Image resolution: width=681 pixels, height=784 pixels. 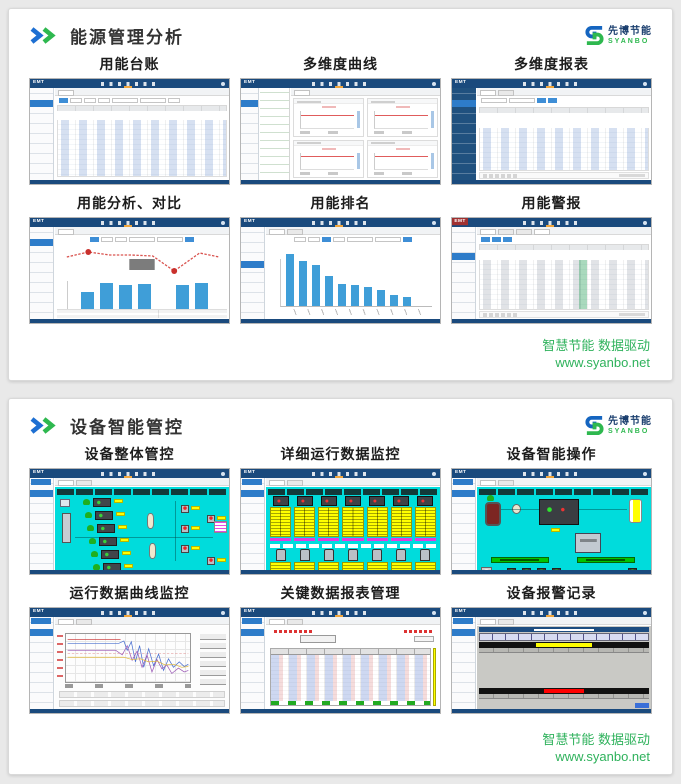 What do you see at coordinates (629, 431) in the screenshot?
I see `logo-sub: SYANBO` at bounding box center [629, 431].